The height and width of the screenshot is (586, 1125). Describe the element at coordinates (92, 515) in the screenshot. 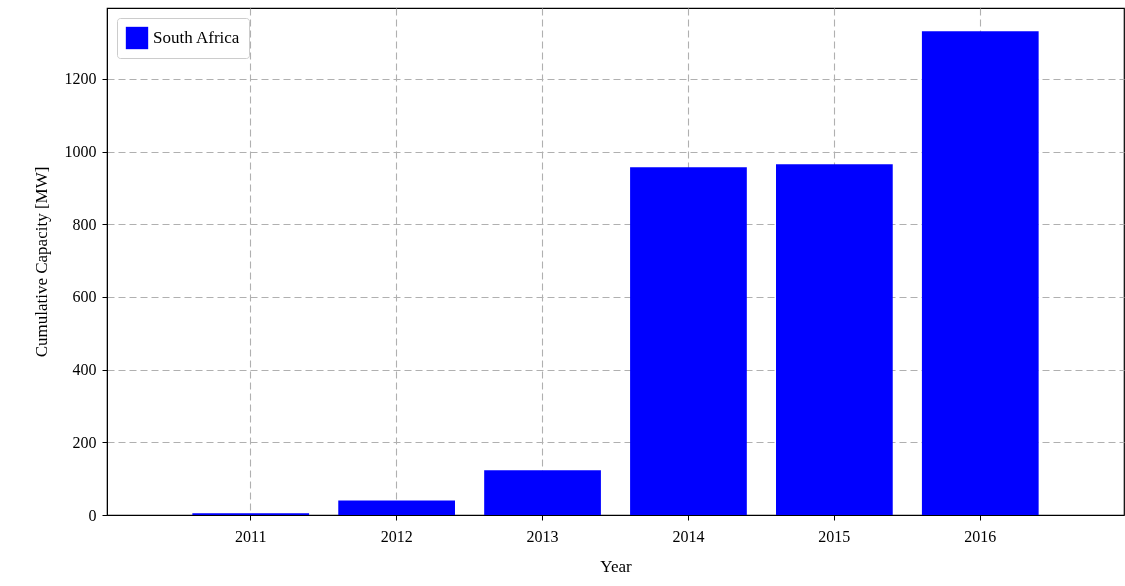

I see `y-tick-label: 0` at that location.